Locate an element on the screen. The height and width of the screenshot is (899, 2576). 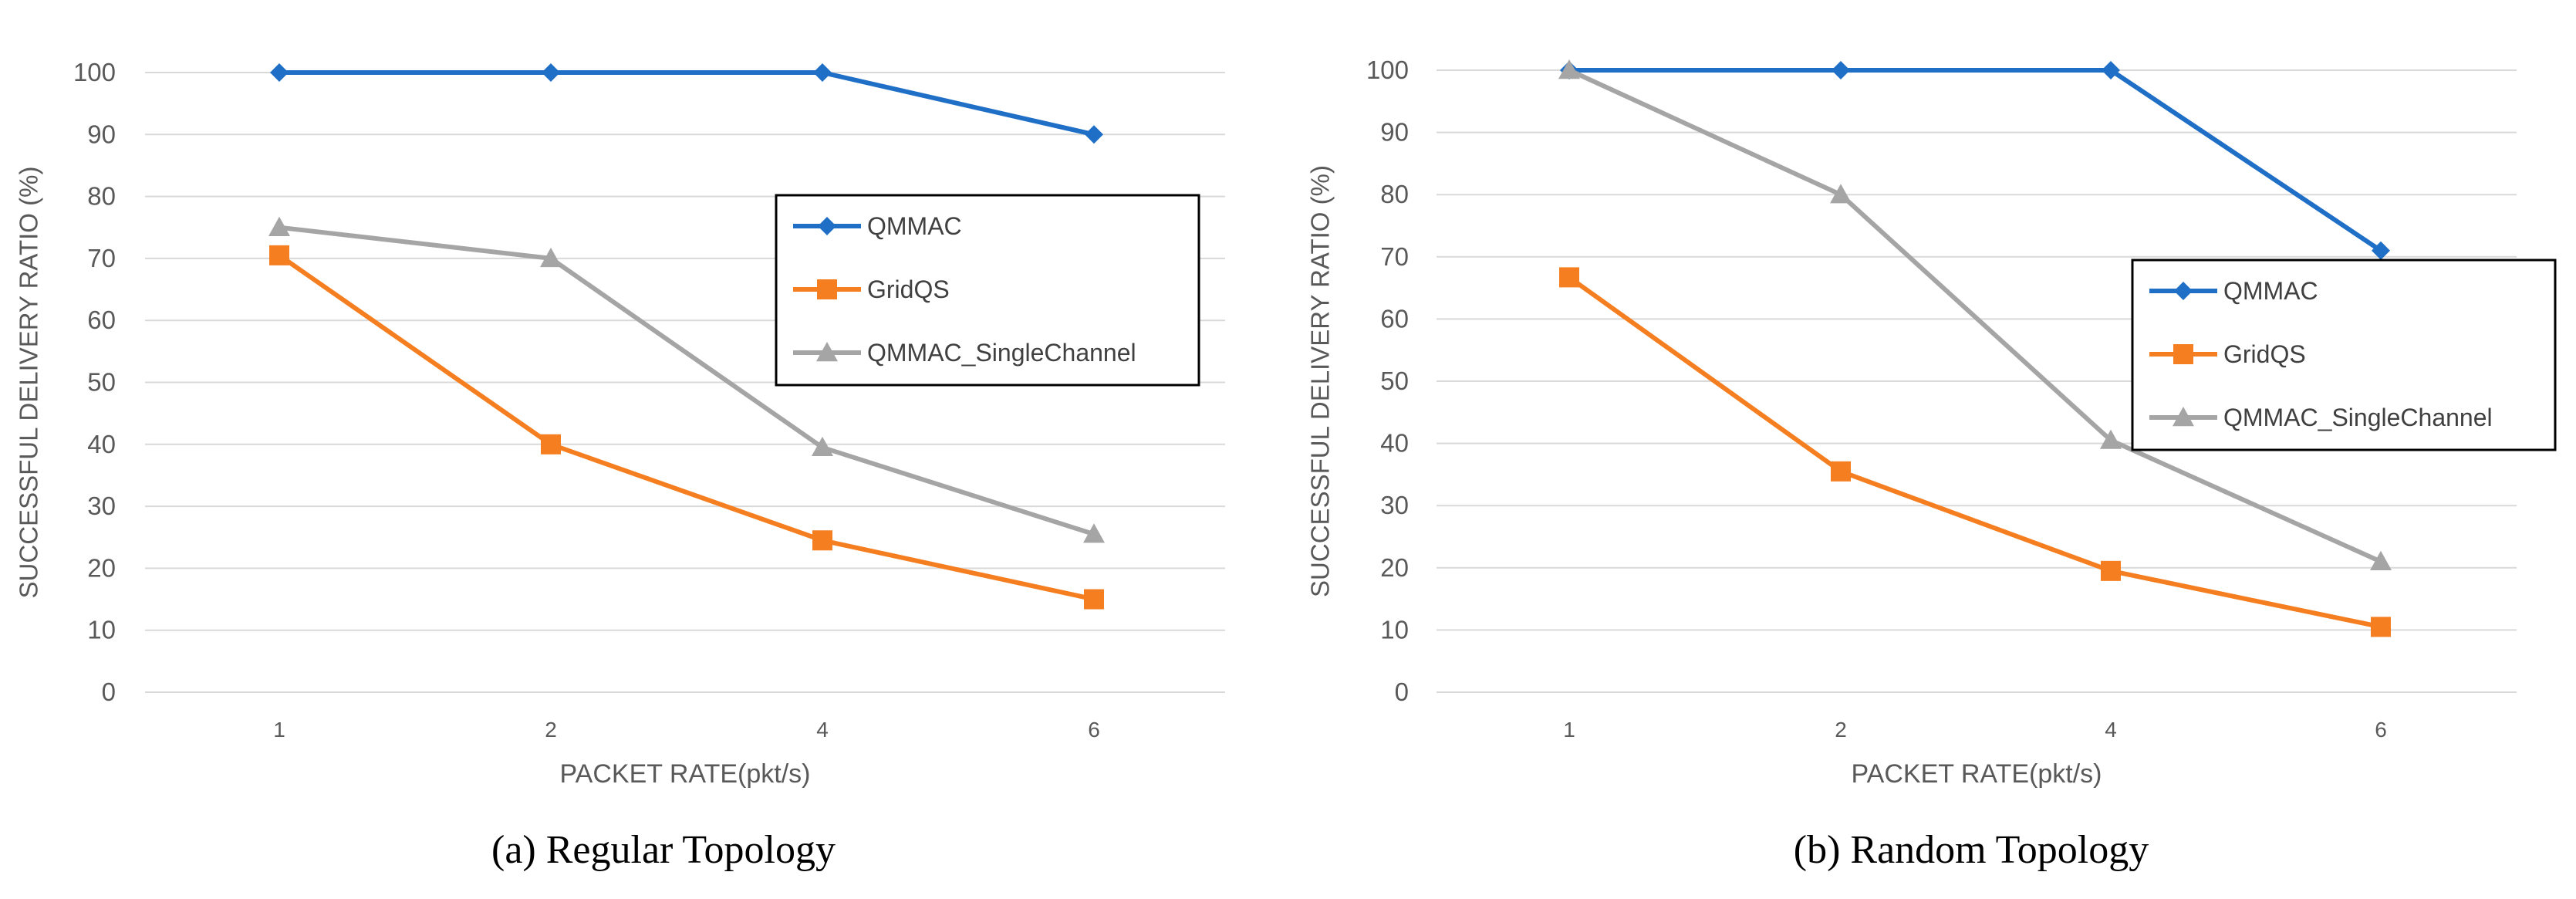
series-line-qmmac_singlechannel is located at coordinates (687, 381).